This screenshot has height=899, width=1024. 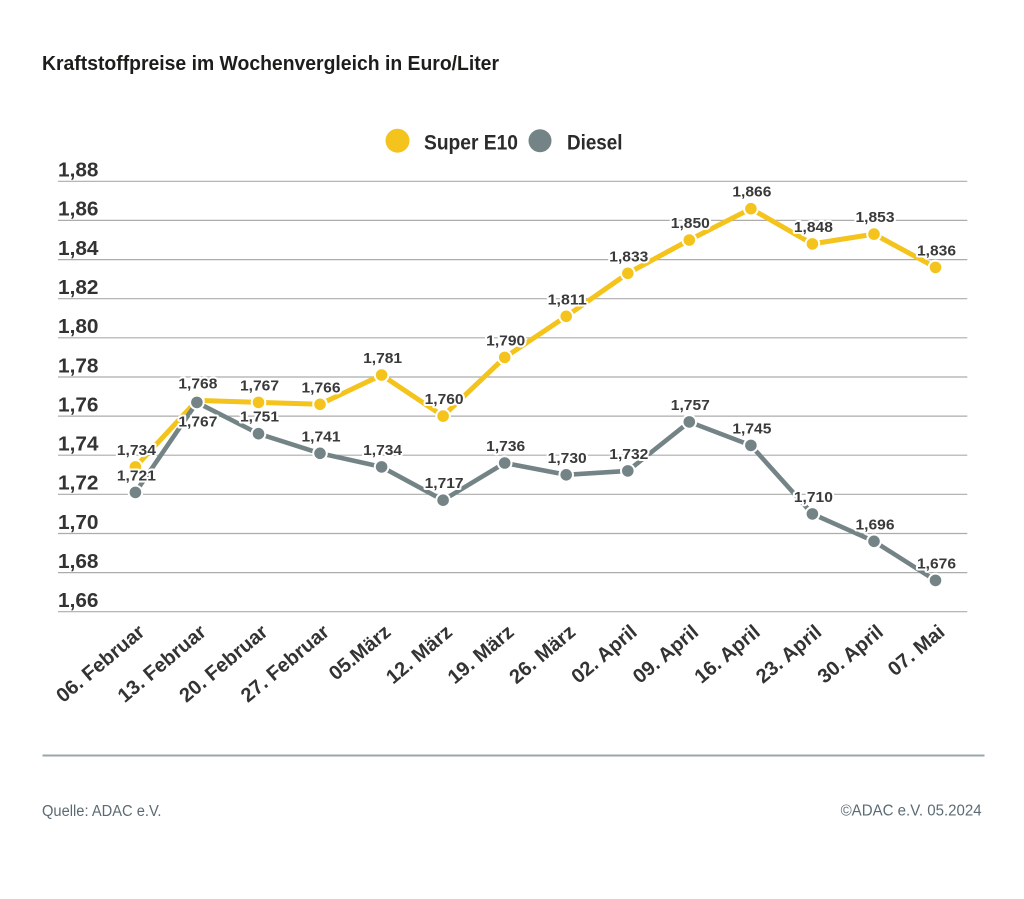 I want to click on svg-text: 1,745, so click(x=751, y=428).